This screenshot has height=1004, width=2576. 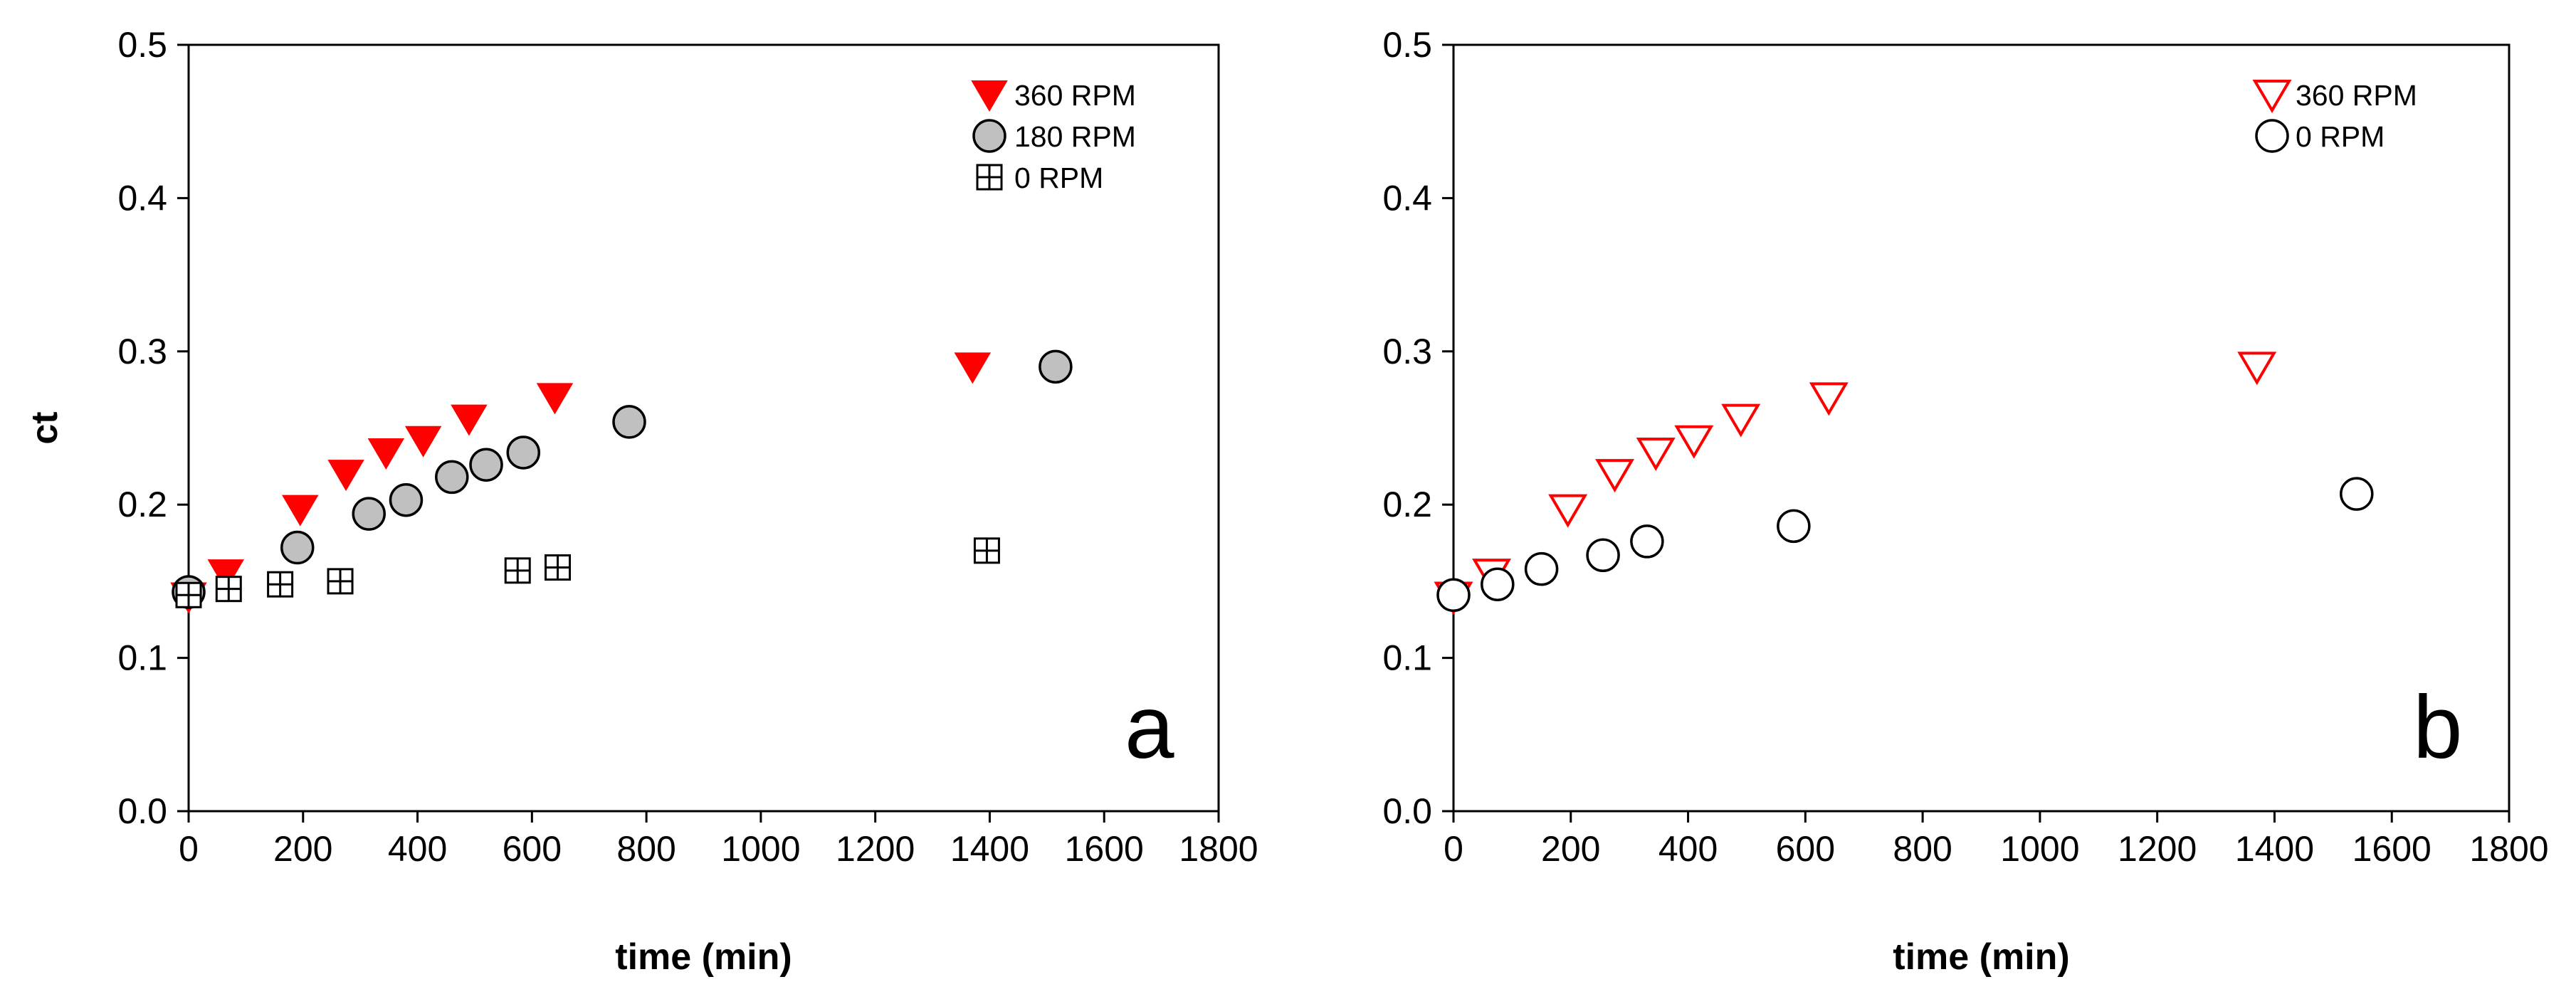 What do you see at coordinates (2438, 727) in the screenshot?
I see `panel-label: b` at bounding box center [2438, 727].